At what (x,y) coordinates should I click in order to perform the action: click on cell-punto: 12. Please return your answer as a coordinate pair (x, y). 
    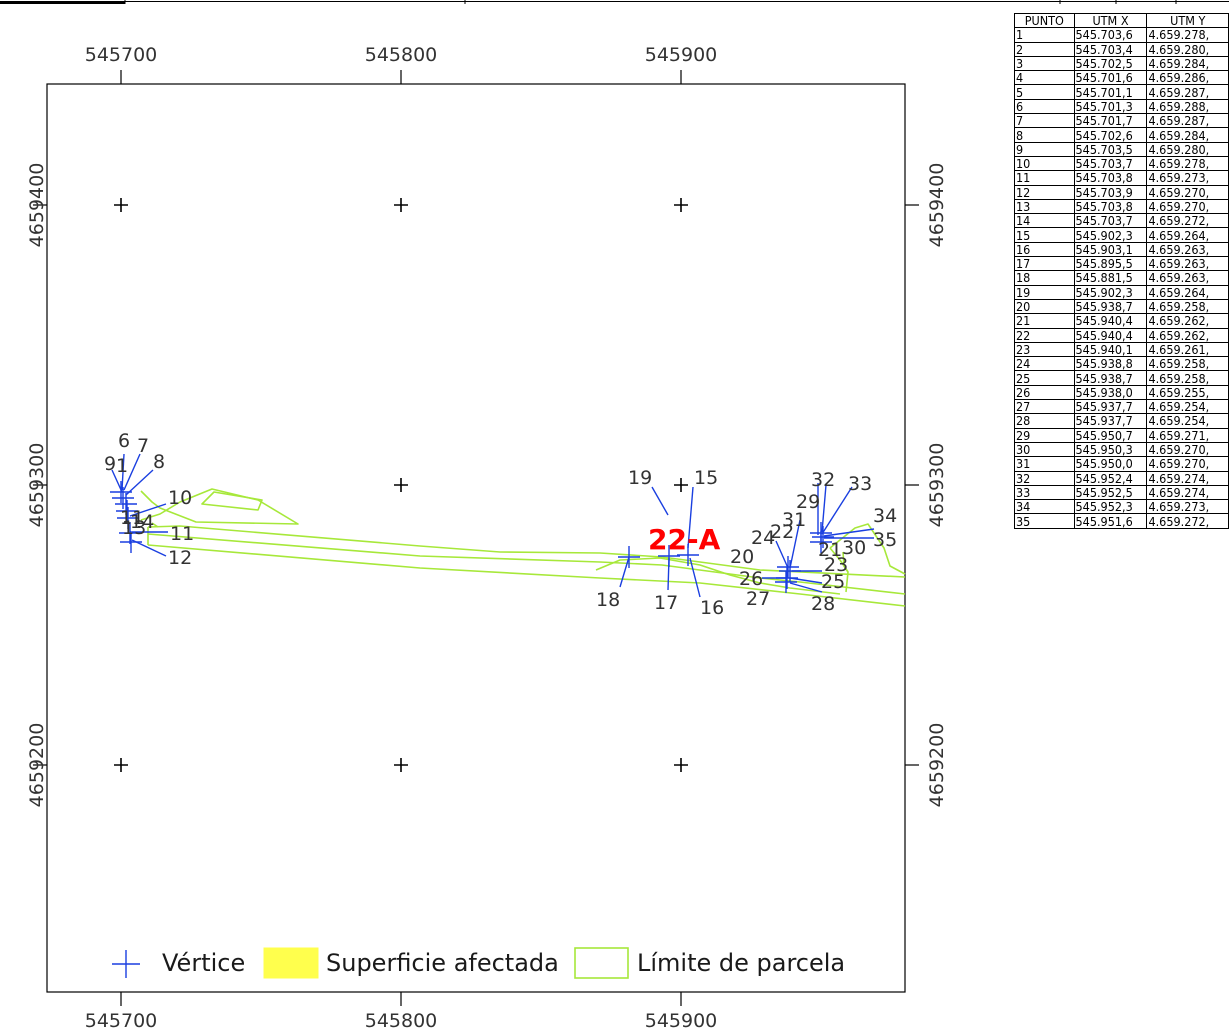
    Looking at the image, I should click on (1044, 192).